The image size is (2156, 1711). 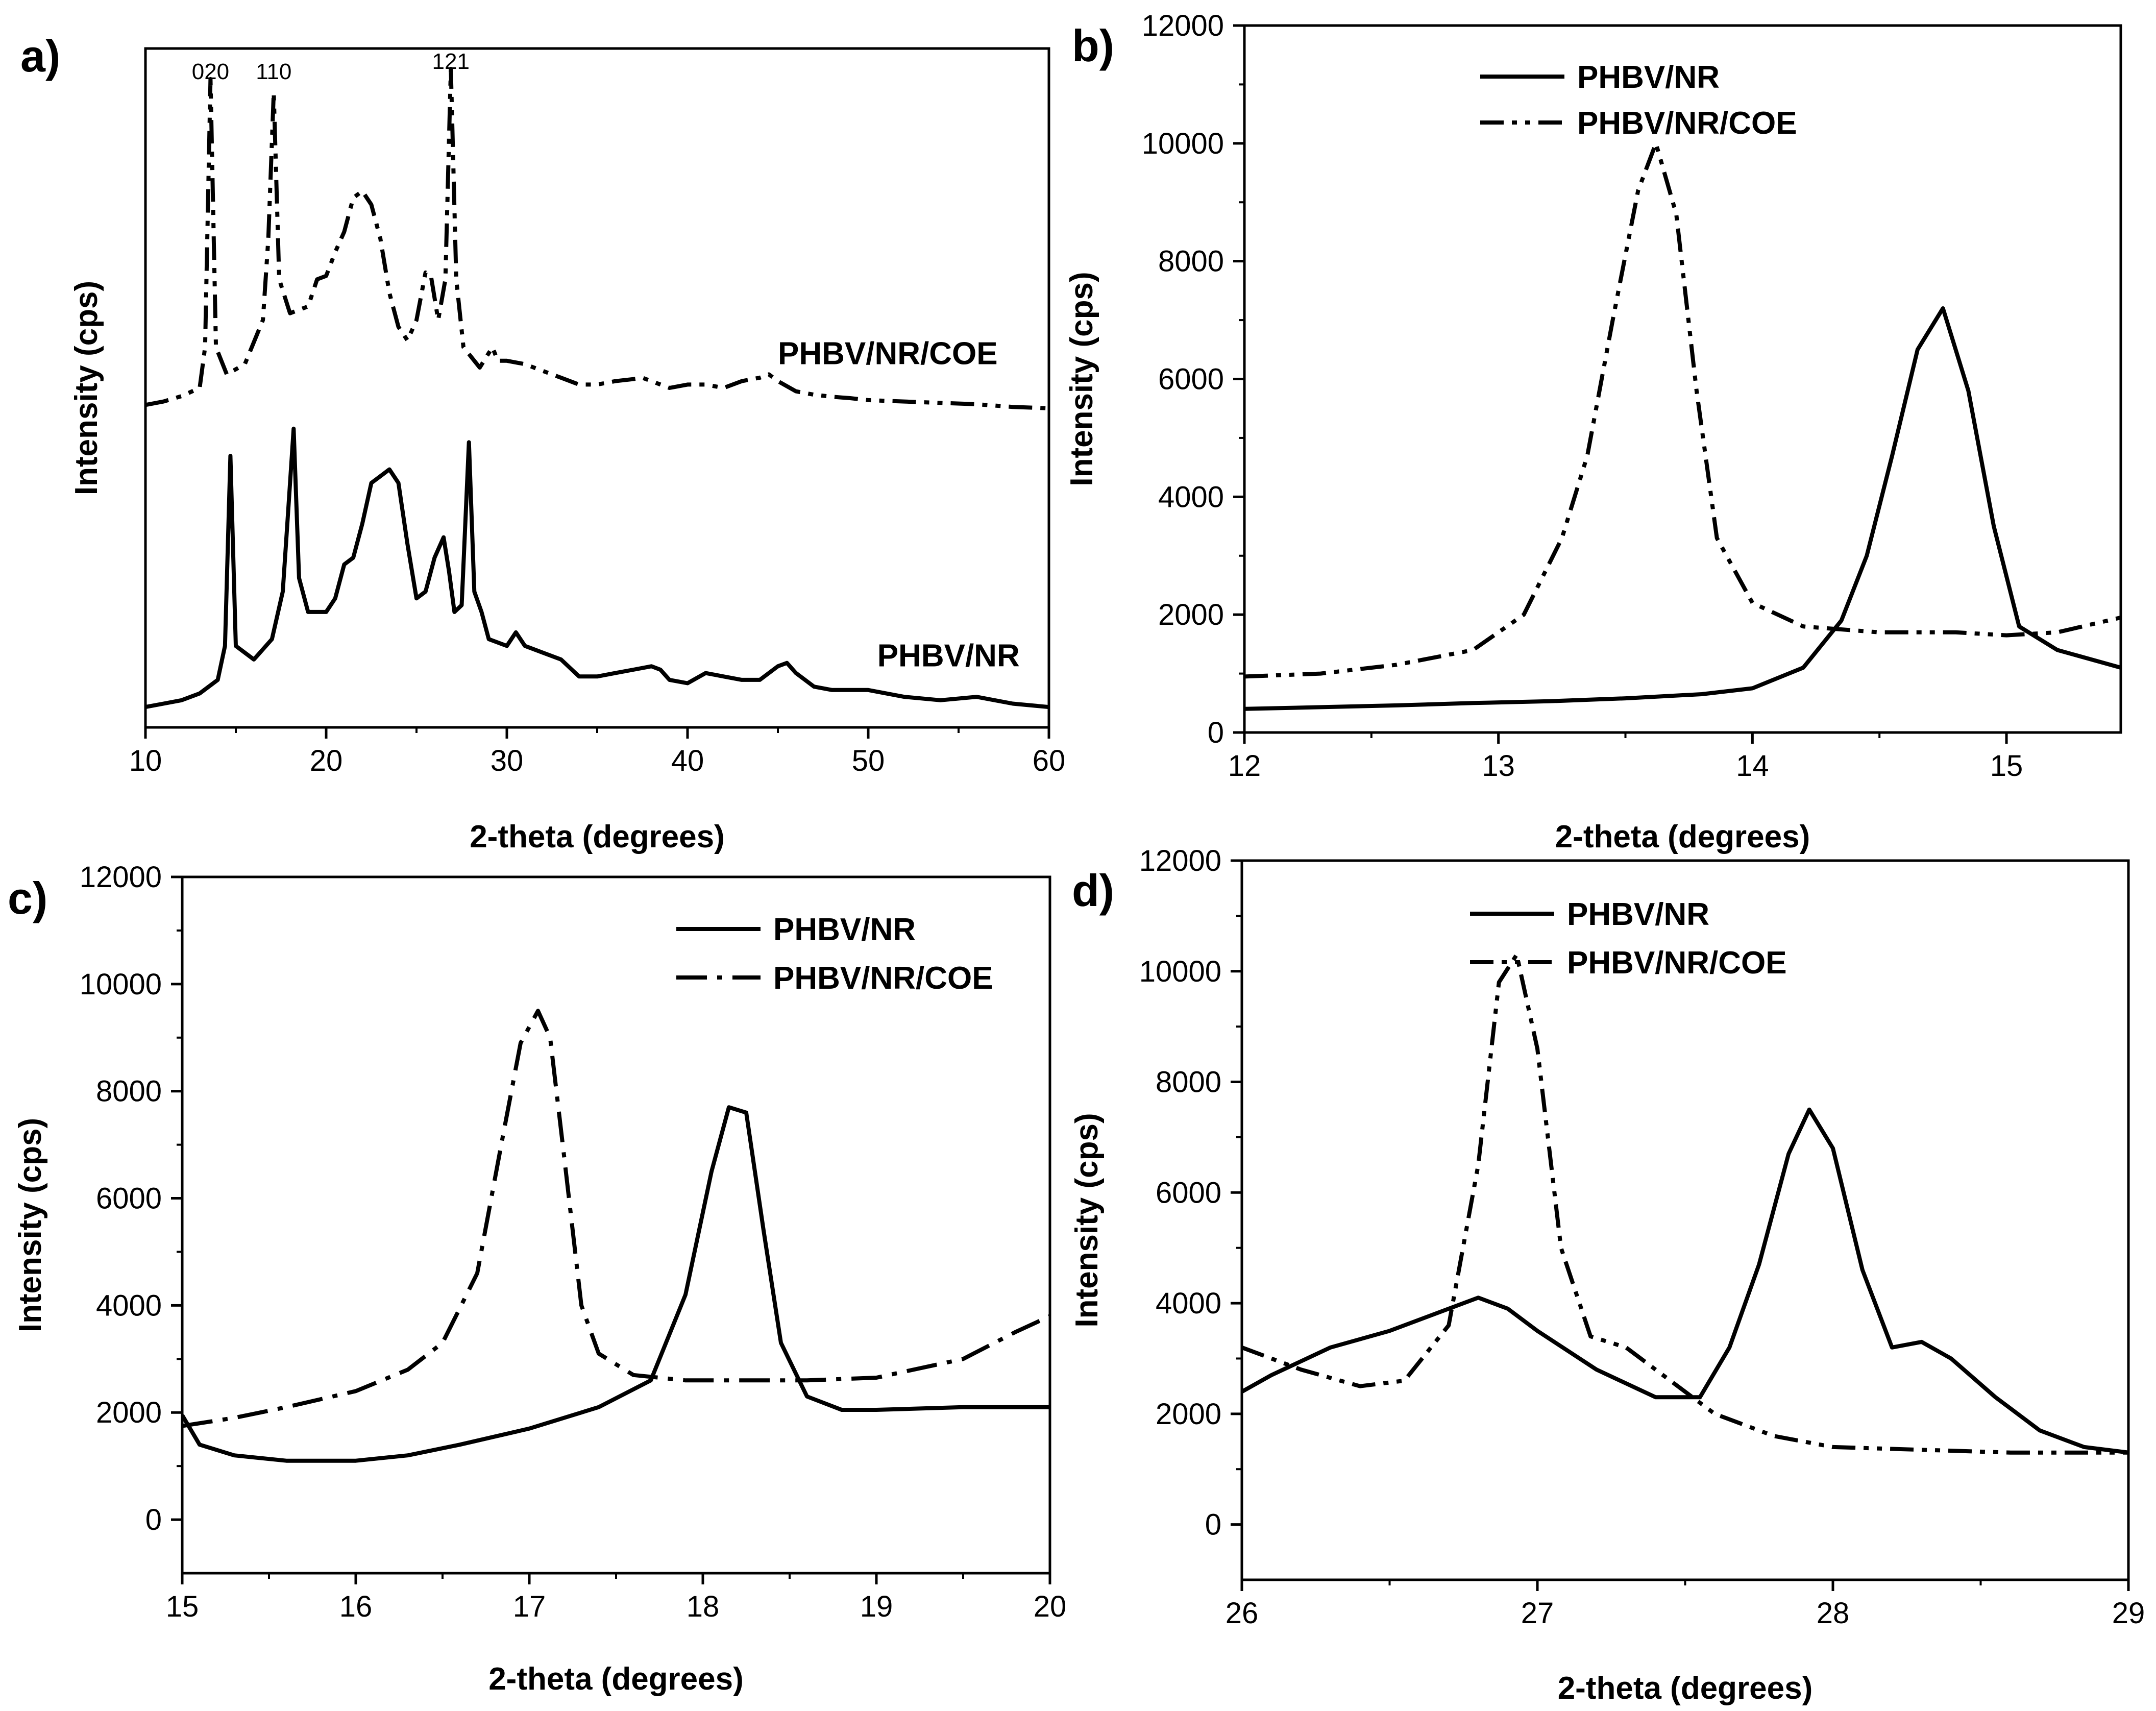 What do you see at coordinates (507, 760) in the screenshot?
I see `x-tick-label: 30` at bounding box center [507, 760].